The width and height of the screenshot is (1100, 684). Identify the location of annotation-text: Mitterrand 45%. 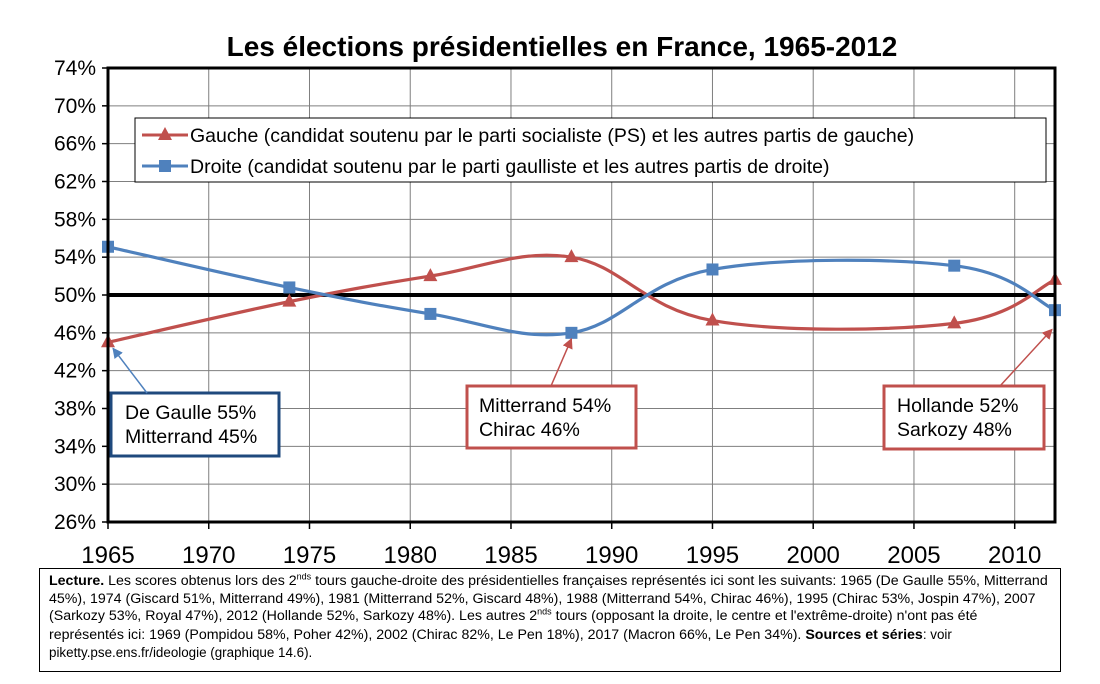
(191, 437).